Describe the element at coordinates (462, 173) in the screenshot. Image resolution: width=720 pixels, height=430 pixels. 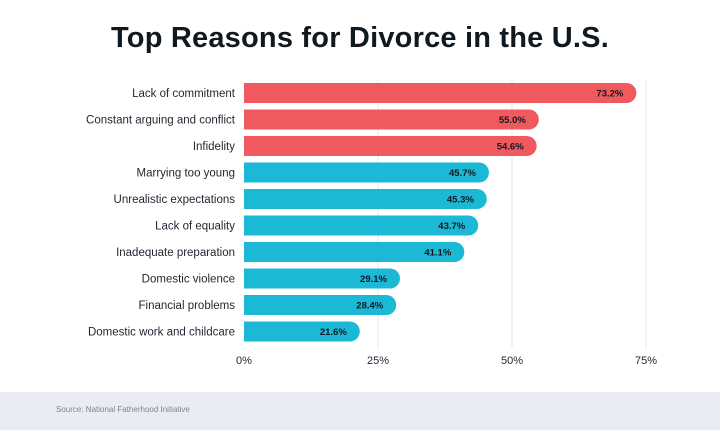
I see `value-label: 45.7%` at that location.